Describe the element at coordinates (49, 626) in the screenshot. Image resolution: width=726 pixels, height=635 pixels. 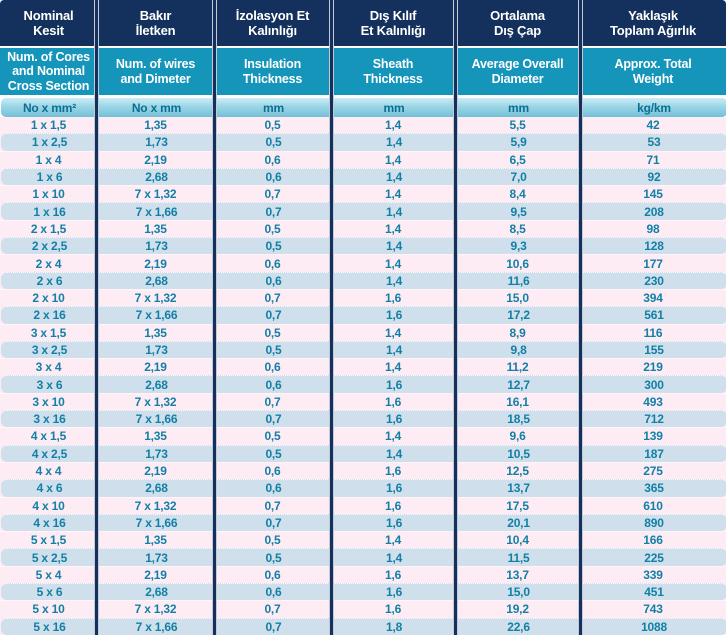
I see `cell-nominal-cross-section: 5 x 16` at that location.